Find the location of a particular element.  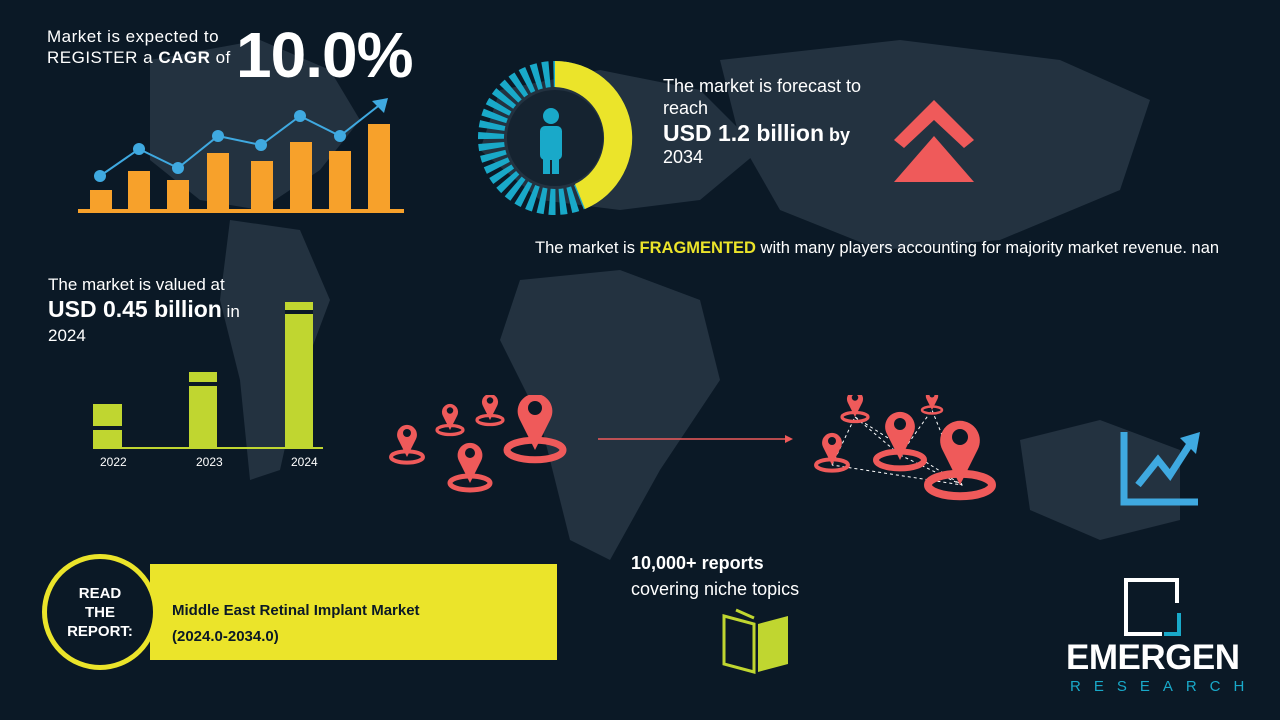

cagr-value: 10.0% is located at coordinates (324, 55).